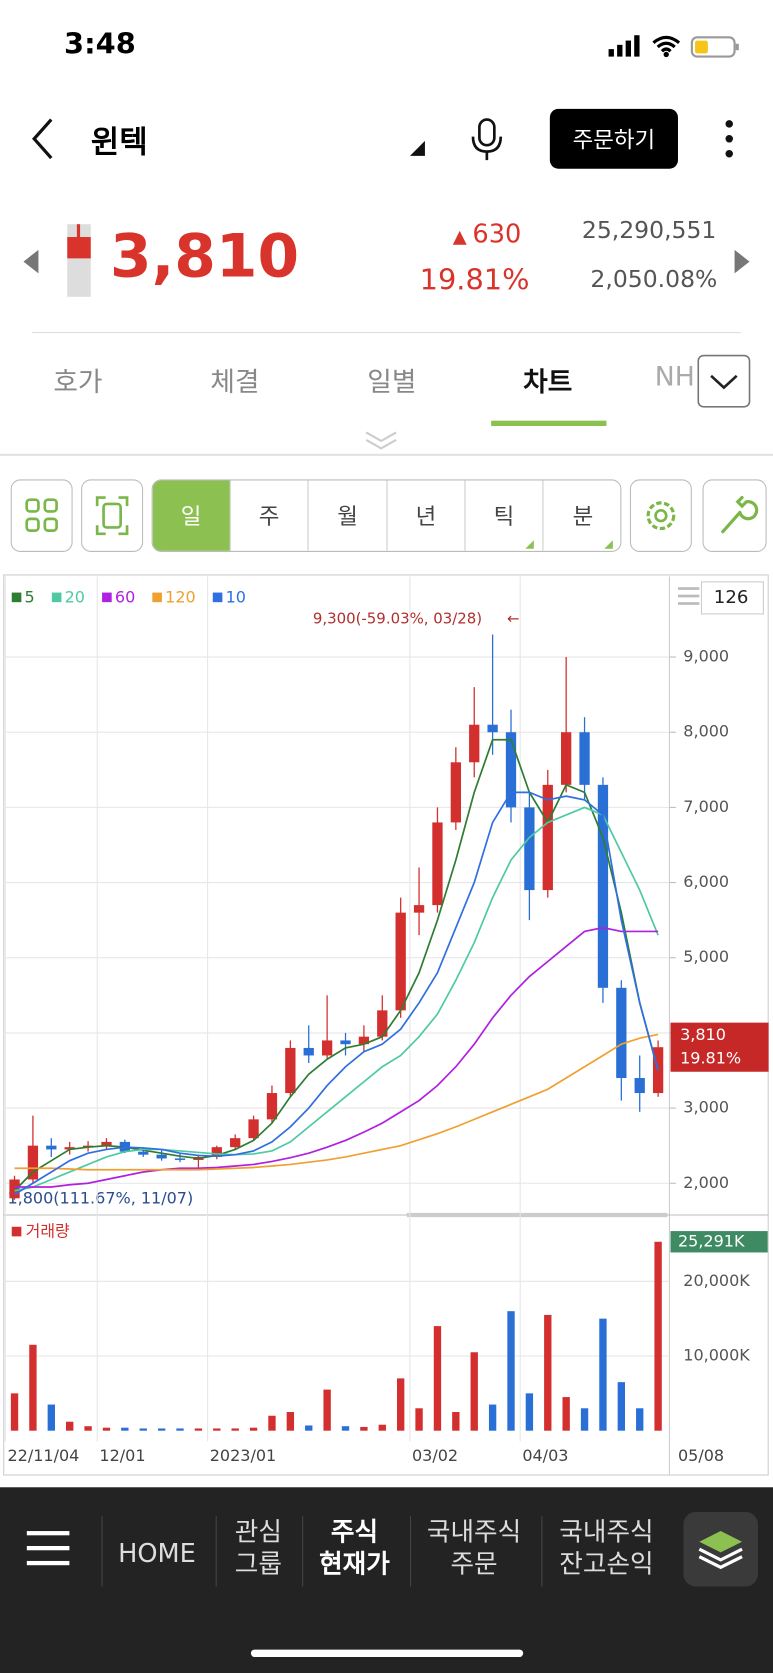 Image resolution: width=773 pixels, height=1673 pixels. What do you see at coordinates (545, 1455) in the screenshot?
I see `x-tick-label: 04/03` at bounding box center [545, 1455].